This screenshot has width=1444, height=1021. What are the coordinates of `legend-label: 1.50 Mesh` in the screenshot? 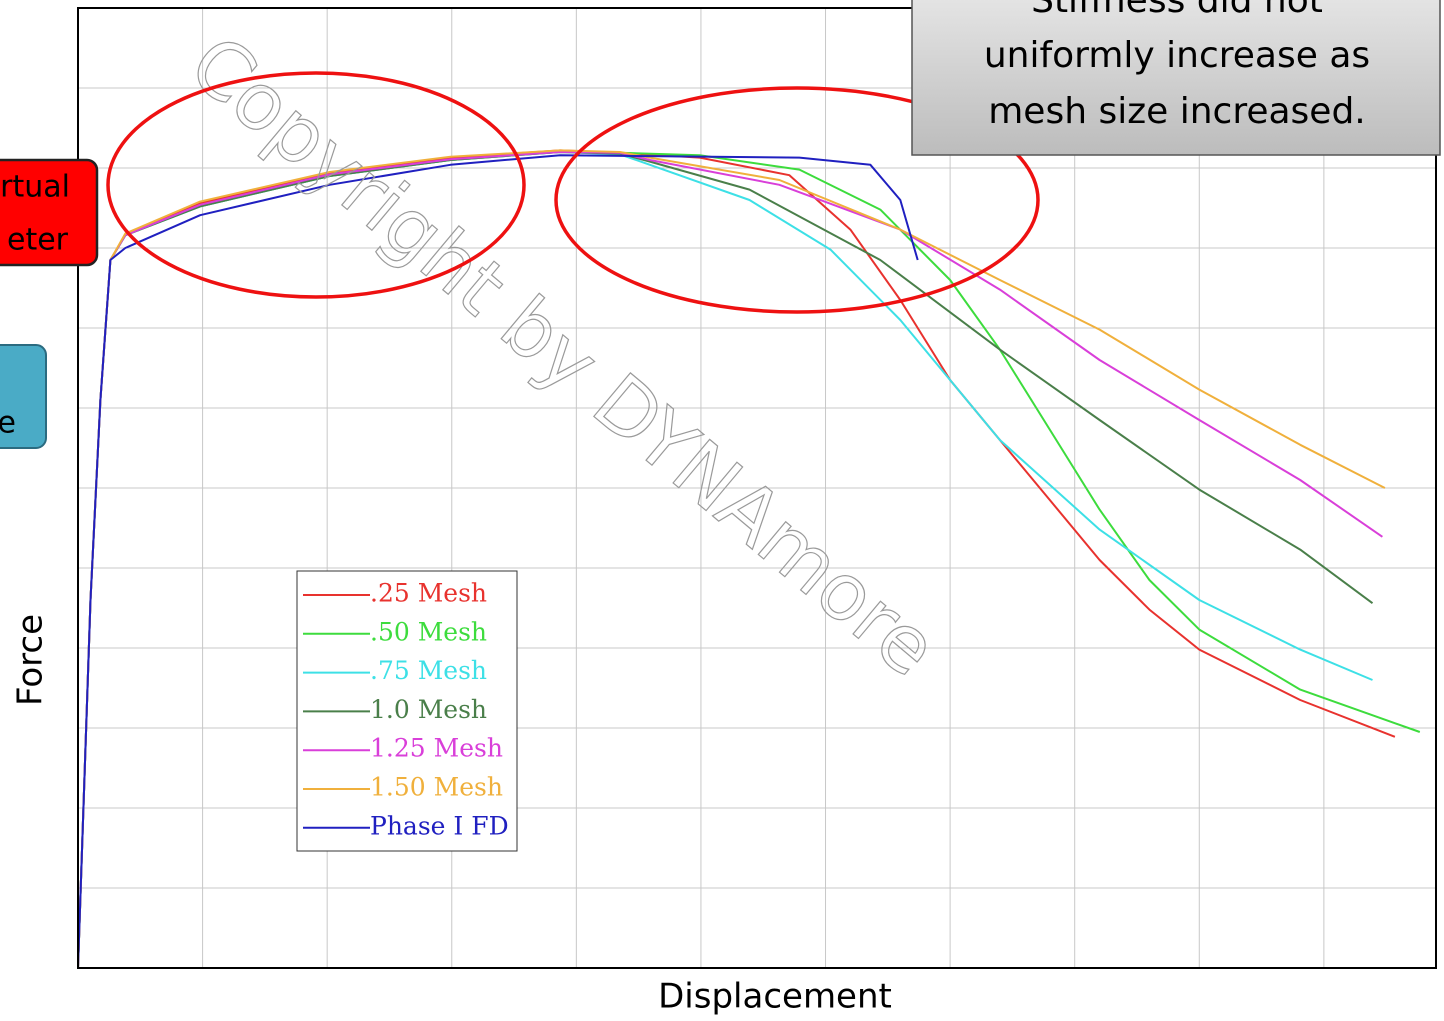 It's located at (436, 787).